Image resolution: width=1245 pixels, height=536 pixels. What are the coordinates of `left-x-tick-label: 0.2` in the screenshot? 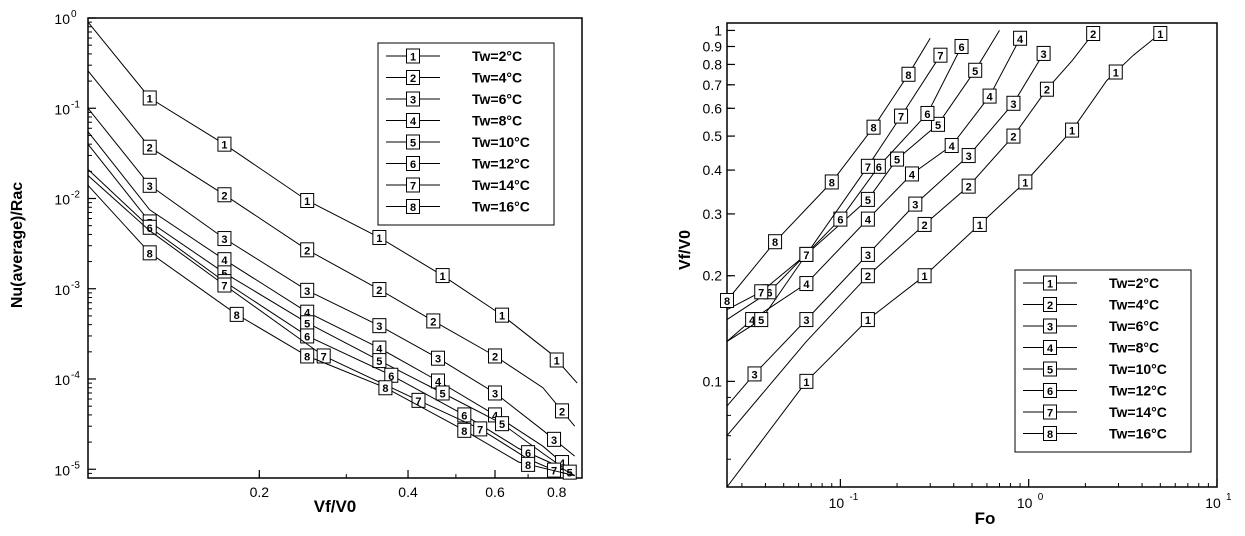 It's located at (260, 492).